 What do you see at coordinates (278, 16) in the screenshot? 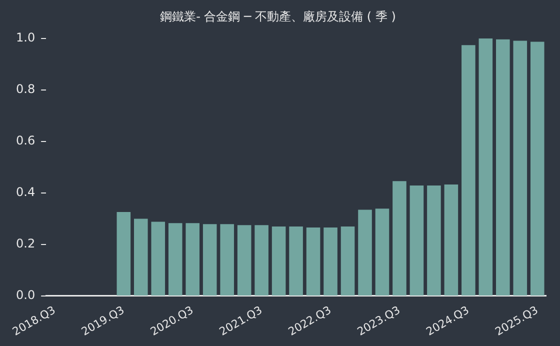
I see `chart-title: 鋼鐵業- 合金鋼 ─ 不動產、廠房及設備 ( 季 )` at bounding box center [278, 16].